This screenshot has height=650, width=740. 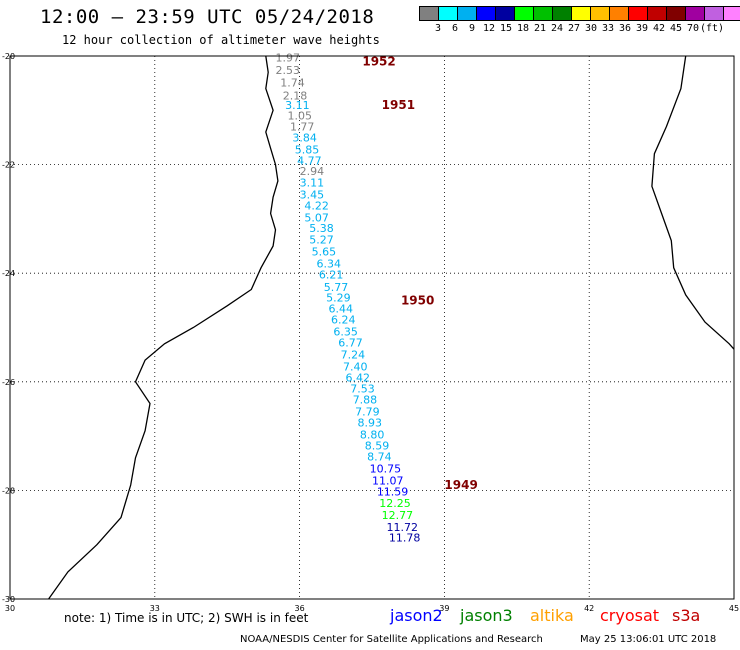 I want to click on wave-height-label: 7.53, so click(x=362, y=388).